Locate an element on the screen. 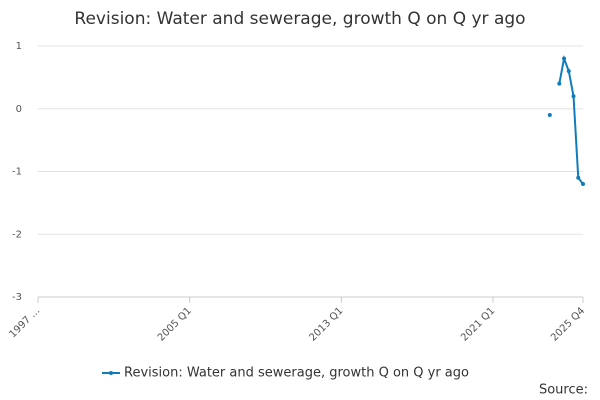  series-line is located at coordinates (571, 119).